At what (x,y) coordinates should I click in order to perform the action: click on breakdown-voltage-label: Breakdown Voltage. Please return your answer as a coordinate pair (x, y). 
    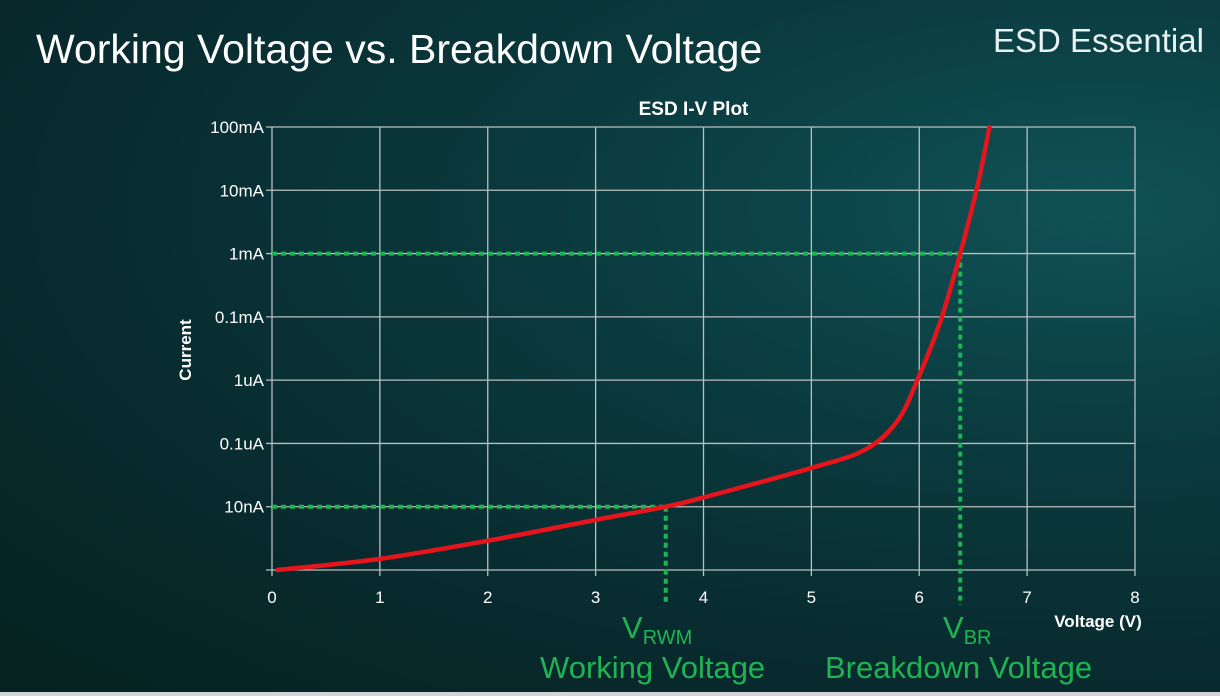
    Looking at the image, I should click on (959, 667).